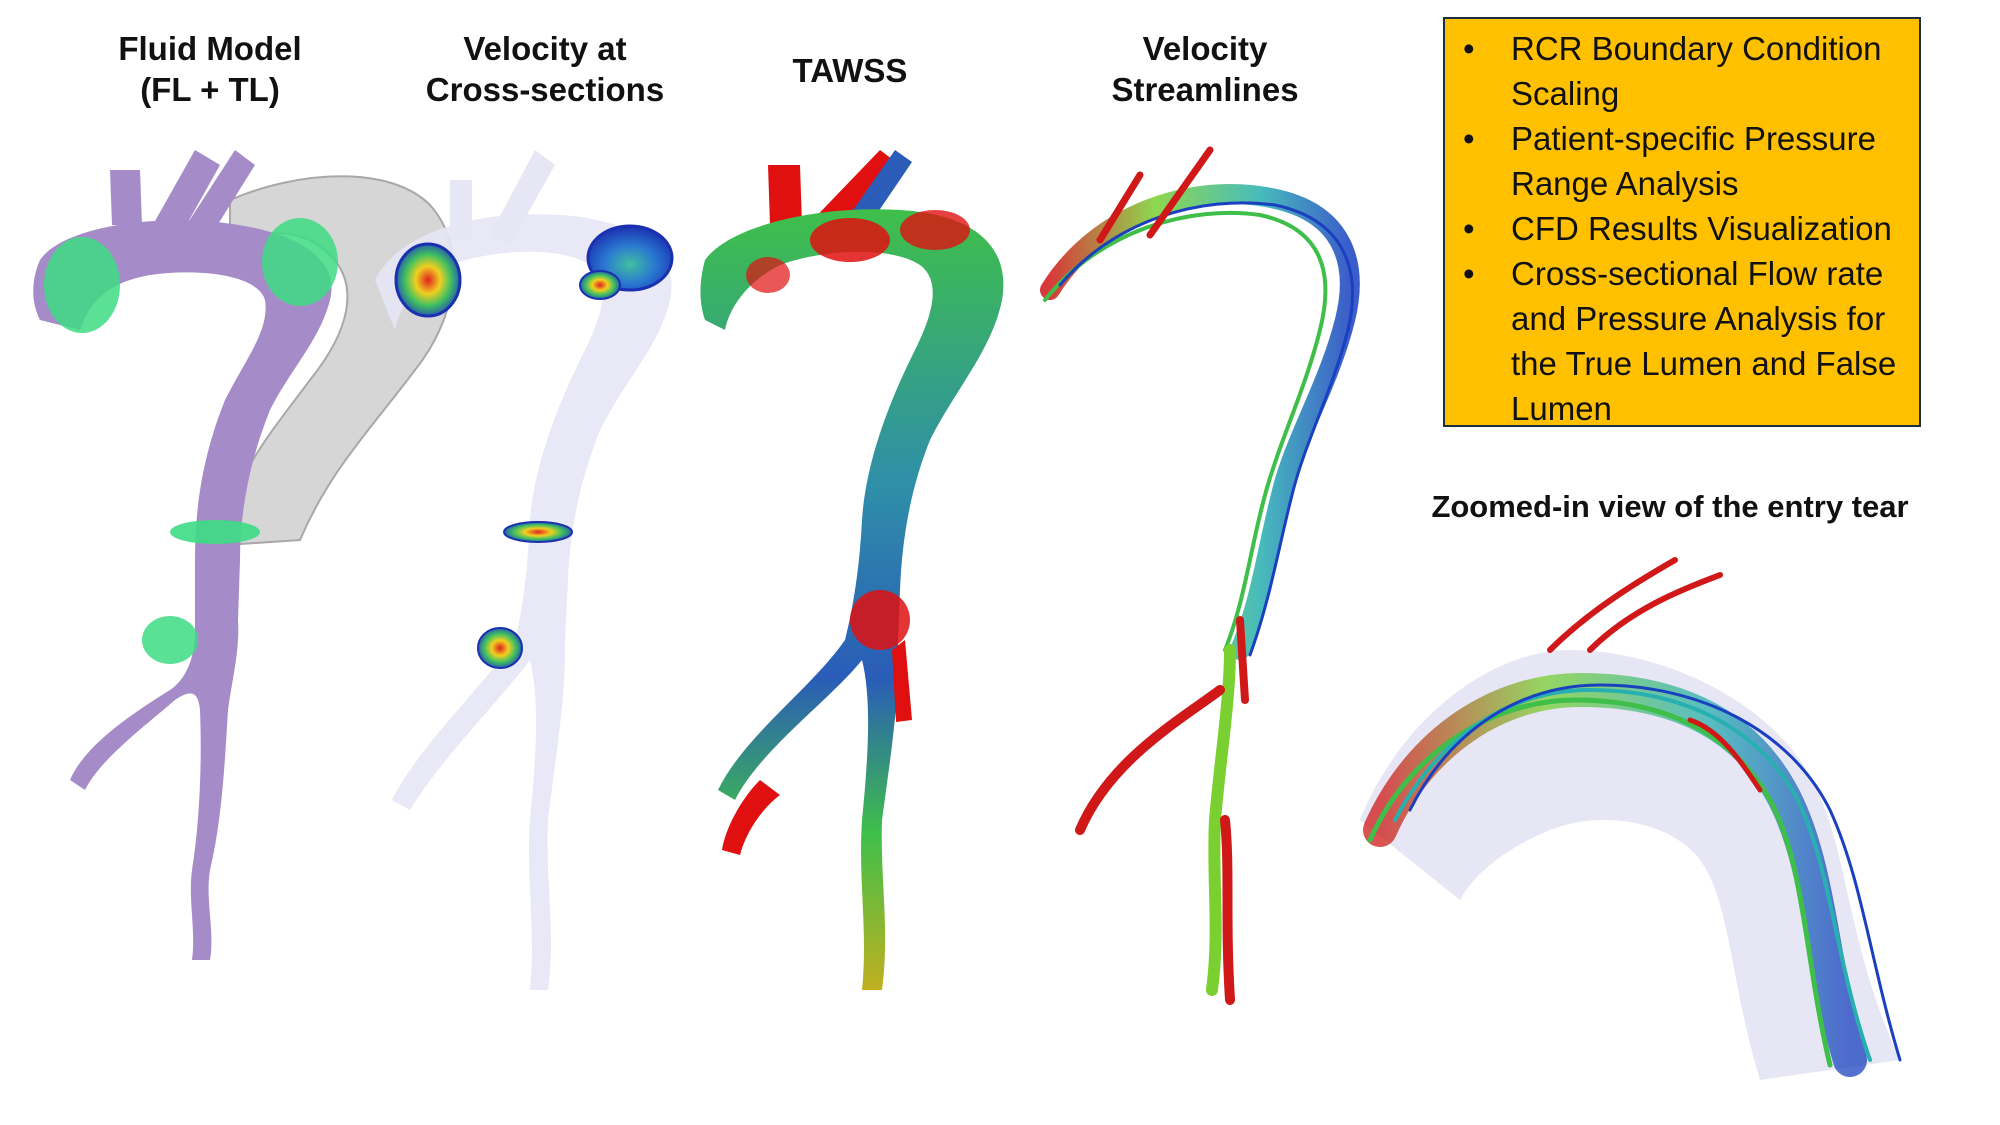  I want to click on panel-title-line1: TAWSS, so click(850, 70).